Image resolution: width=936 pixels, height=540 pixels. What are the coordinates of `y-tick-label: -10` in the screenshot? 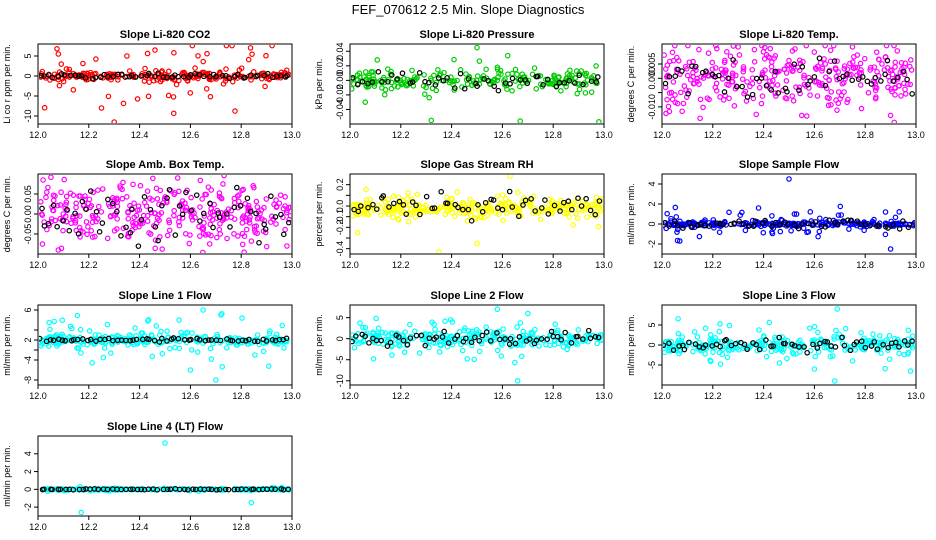 It's located at (340, 380).